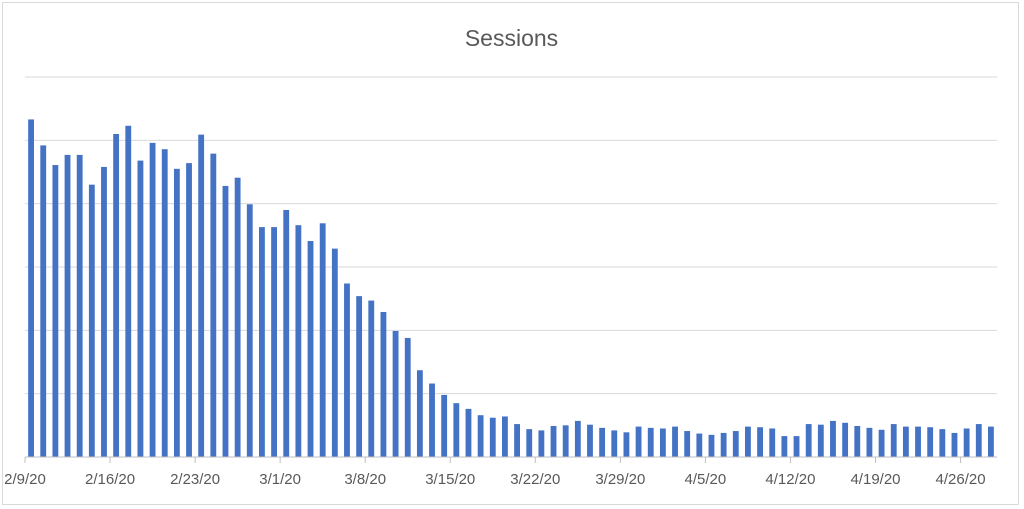 The image size is (1024, 509). What do you see at coordinates (620, 479) in the screenshot?
I see `x-tick-label-7: 3/29/20` at bounding box center [620, 479].